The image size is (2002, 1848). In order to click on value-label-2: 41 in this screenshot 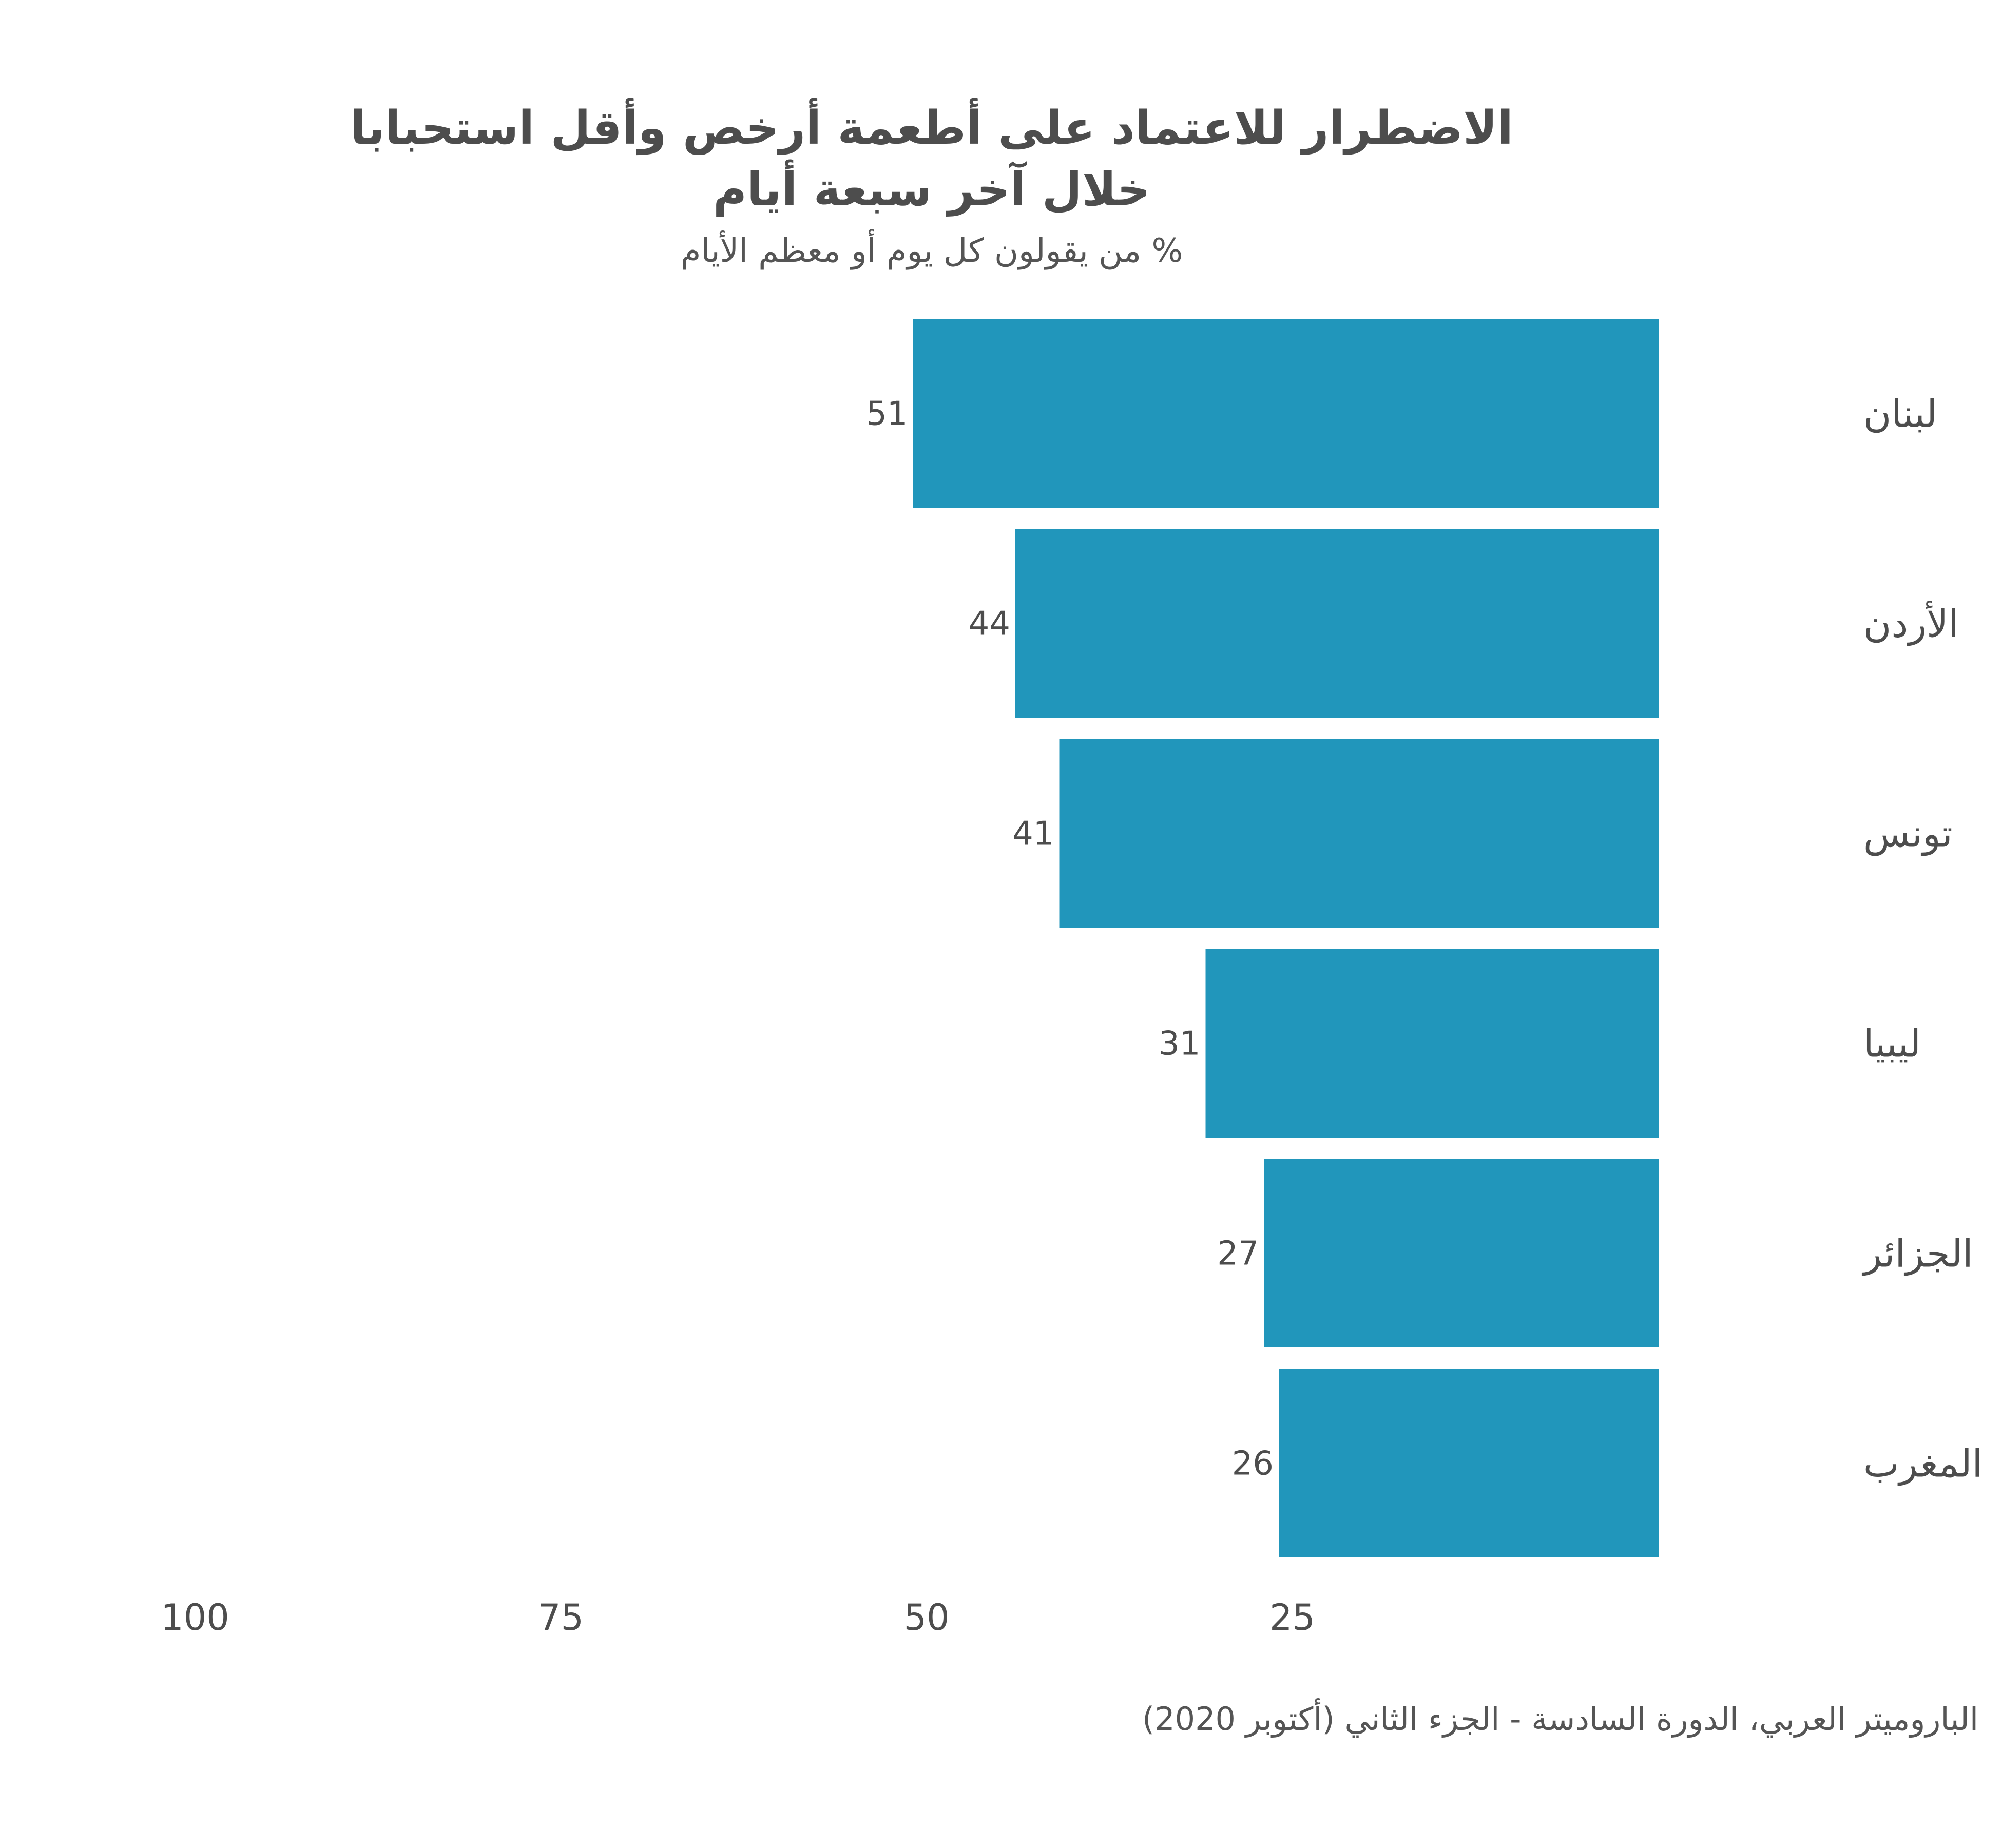, I will do `click(1033, 834)`.